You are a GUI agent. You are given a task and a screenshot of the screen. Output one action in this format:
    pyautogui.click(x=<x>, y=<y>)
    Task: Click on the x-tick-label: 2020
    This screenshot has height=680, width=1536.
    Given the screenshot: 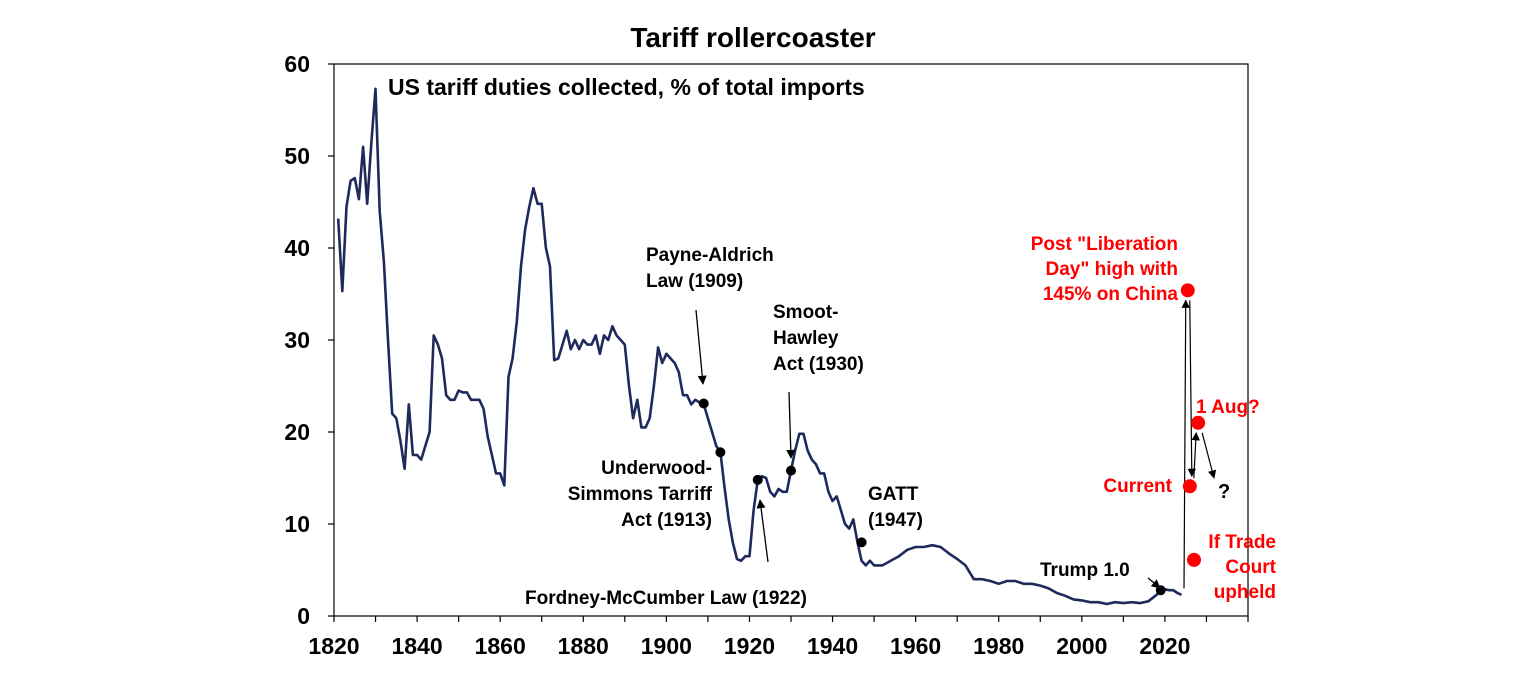 What is the action you would take?
    pyautogui.click(x=1164, y=646)
    